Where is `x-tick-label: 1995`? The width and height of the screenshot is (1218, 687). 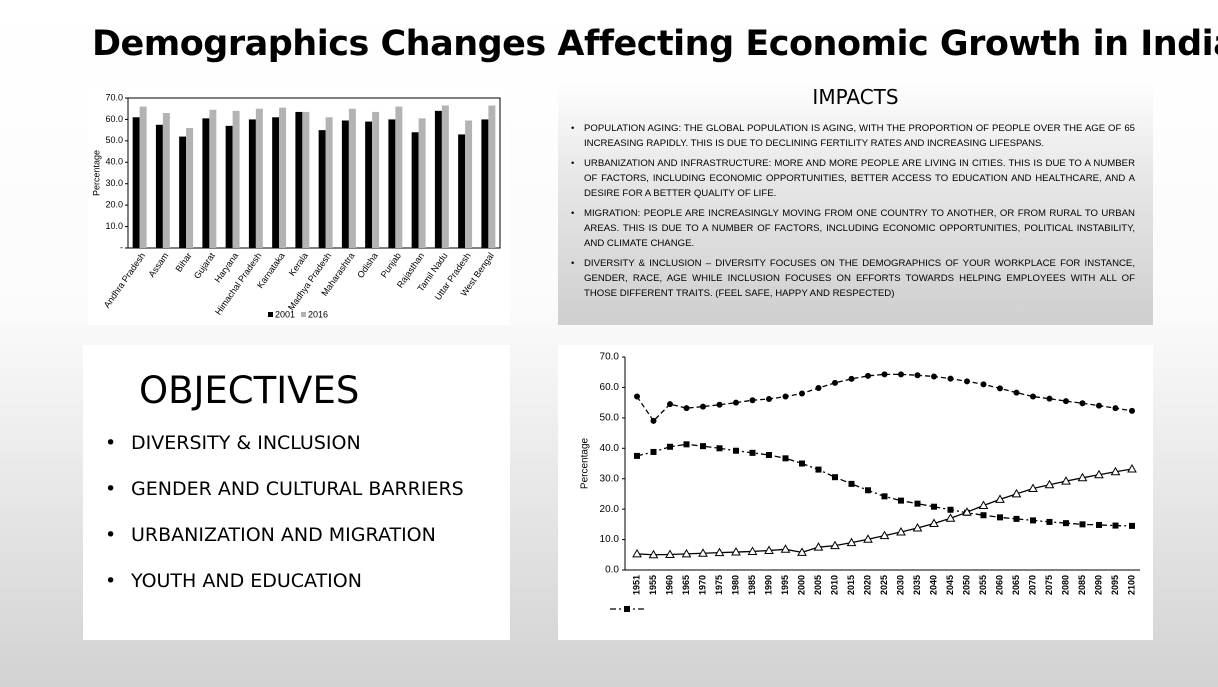
x-tick-label: 1995 is located at coordinates (785, 585).